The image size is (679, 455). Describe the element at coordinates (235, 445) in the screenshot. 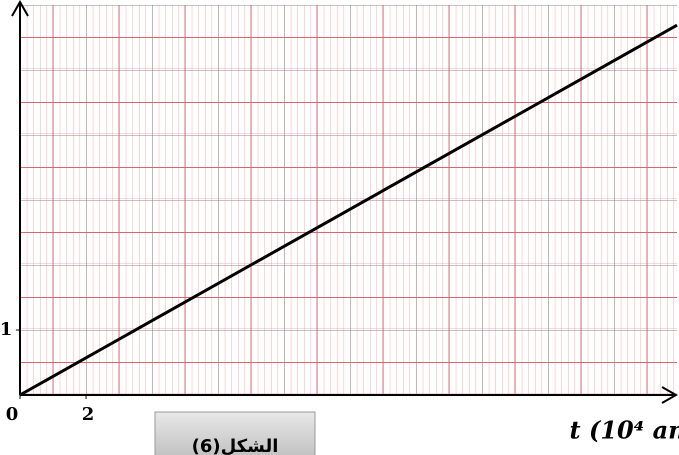

I see `caption: الشكل(6)` at that location.